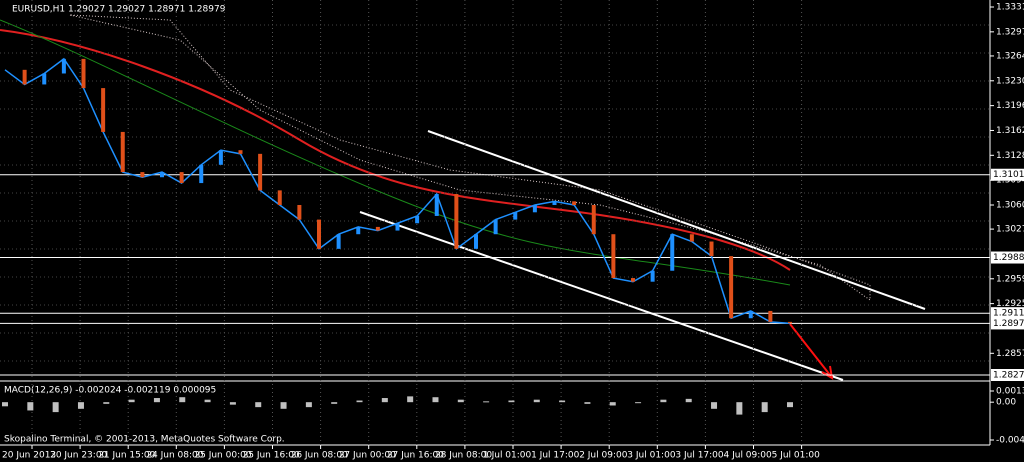 This screenshot has height=462, width=1024. What do you see at coordinates (1010, 392) in the screenshot?
I see `macd-tick-label: 0.00135` at bounding box center [1010, 392].